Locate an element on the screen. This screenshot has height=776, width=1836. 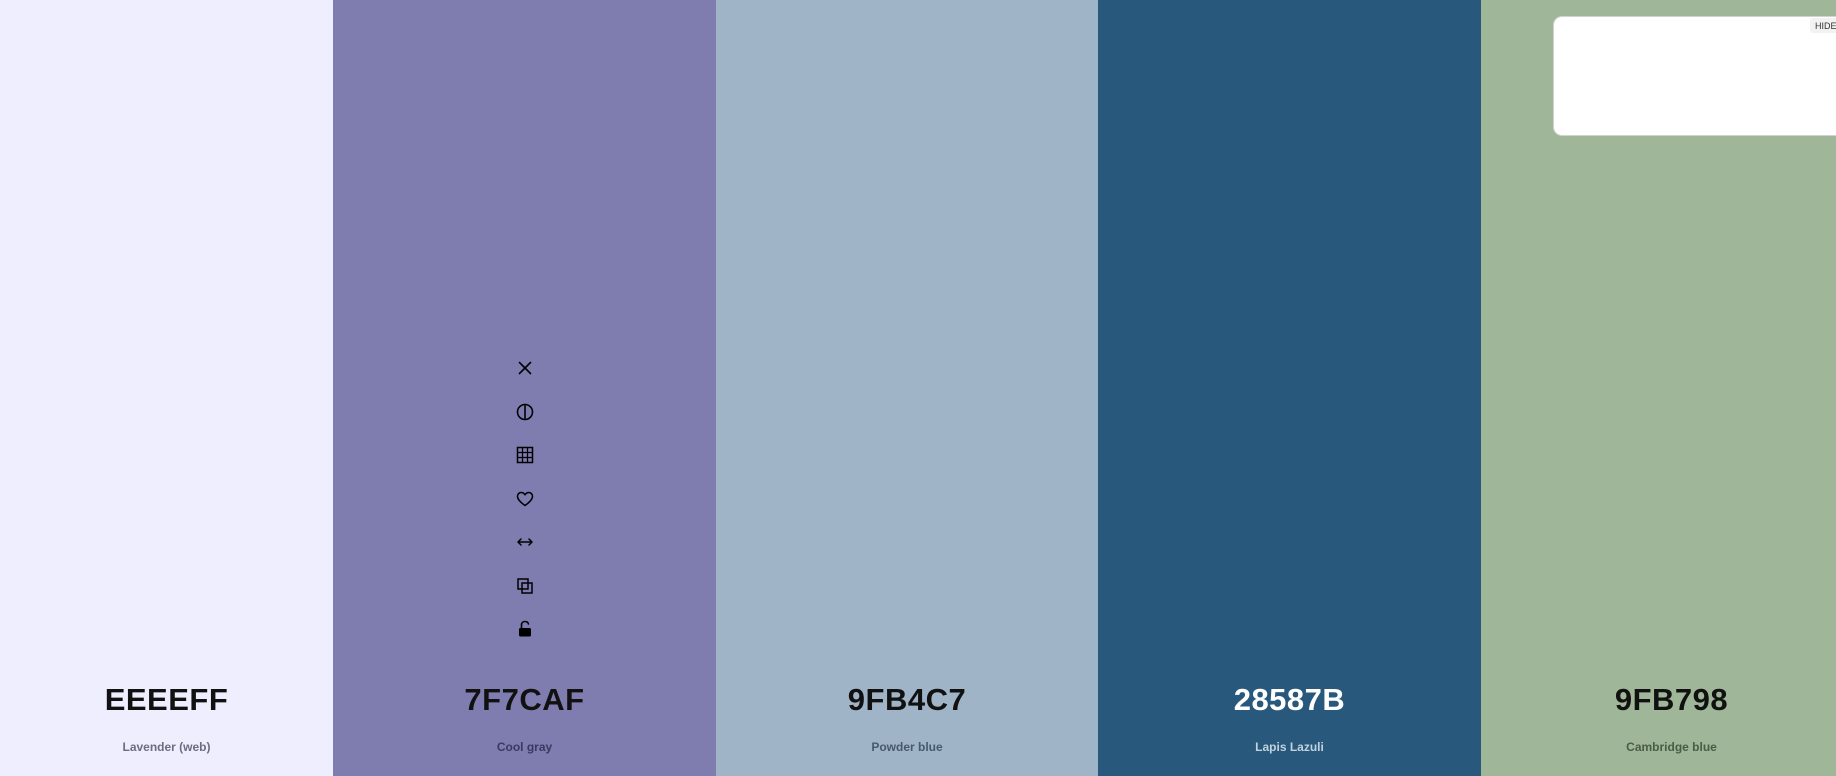
contrast-icon is located at coordinates (524, 411).